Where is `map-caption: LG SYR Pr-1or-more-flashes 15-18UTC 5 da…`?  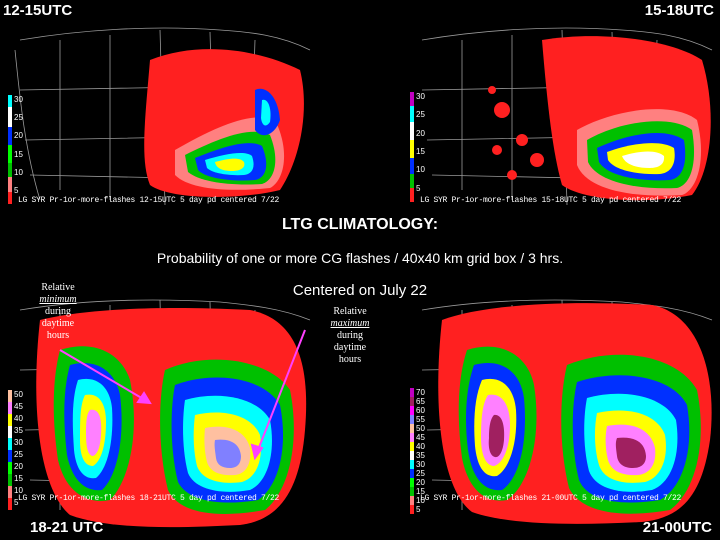 map-caption: LG SYR Pr-1or-more-flashes 15-18UTC 5 da… is located at coordinates (551, 200).